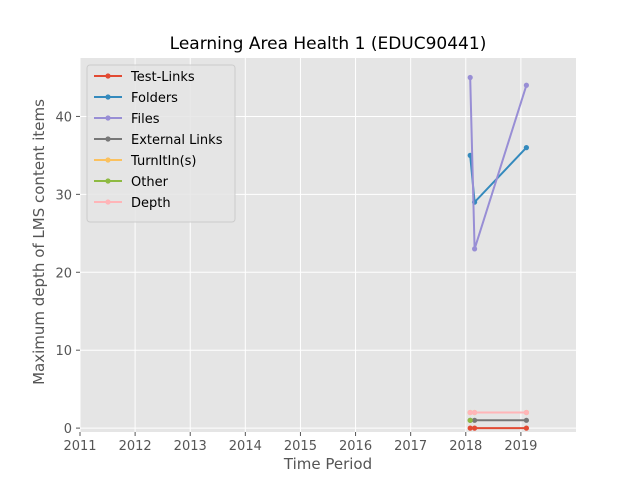 The height and width of the screenshot is (480, 640). I want to click on legend-label: Other, so click(150, 182).